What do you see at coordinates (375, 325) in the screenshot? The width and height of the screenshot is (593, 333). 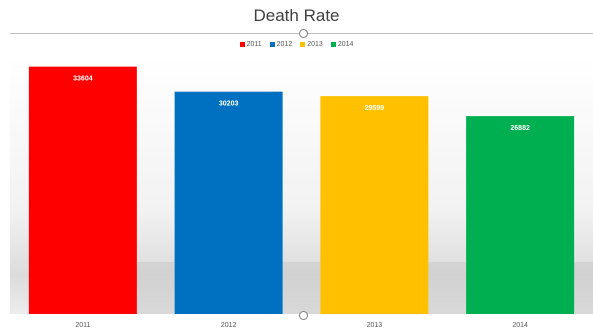 I see `x-tick-label: 2013` at bounding box center [375, 325].